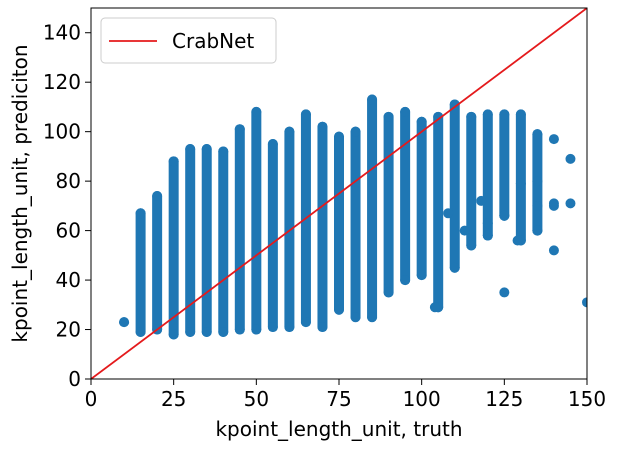 The width and height of the screenshot is (617, 450). What do you see at coordinates (91, 399) in the screenshot?
I see `x-tick-label: 0` at bounding box center [91, 399].